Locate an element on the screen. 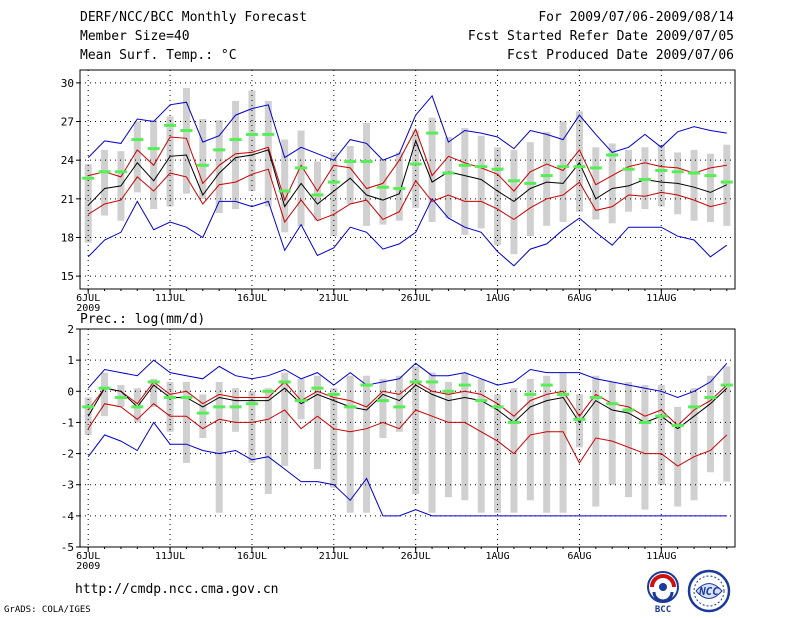 The image size is (800, 618). prec-ytick-label: 2 is located at coordinates (70, 329).